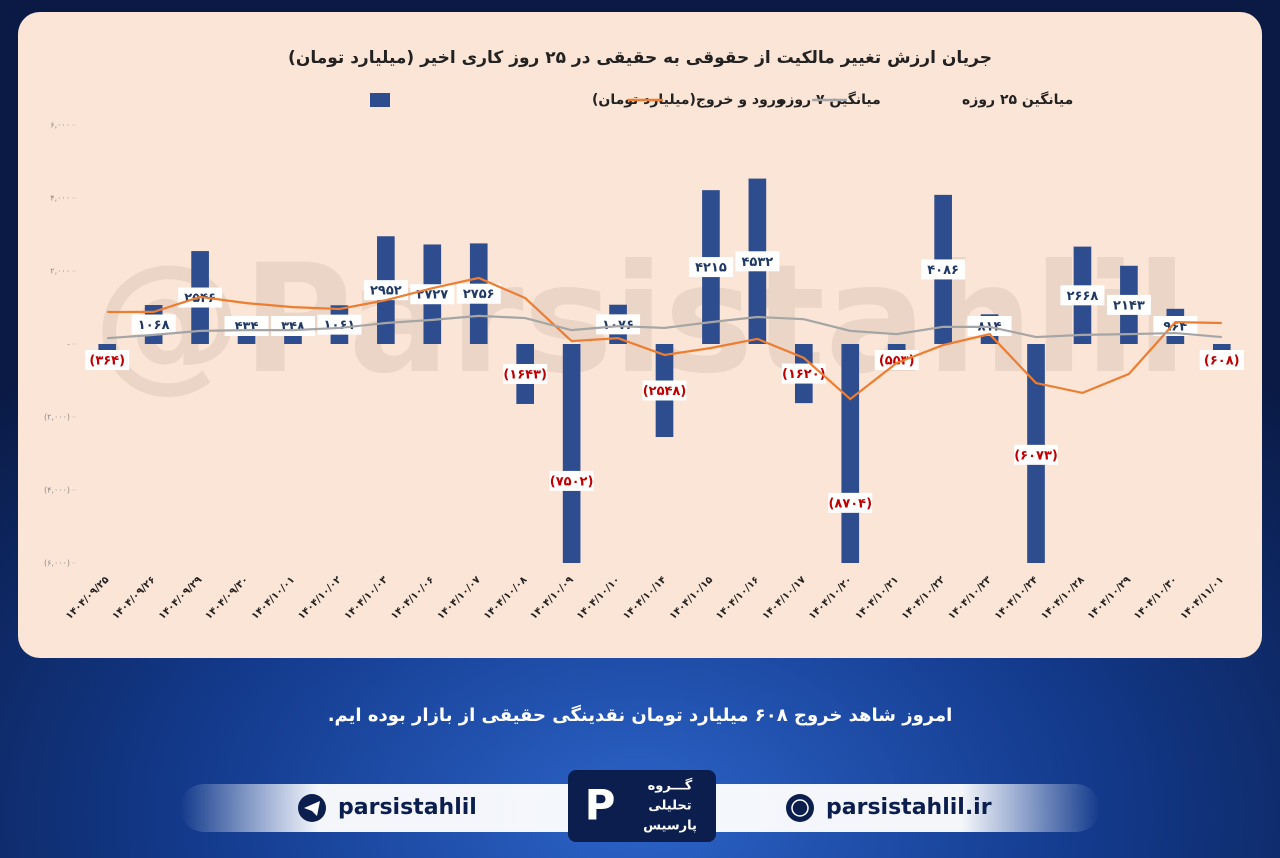 The image size is (1280, 858). I want to click on value-label: (۷۵۰۲), so click(572, 481).